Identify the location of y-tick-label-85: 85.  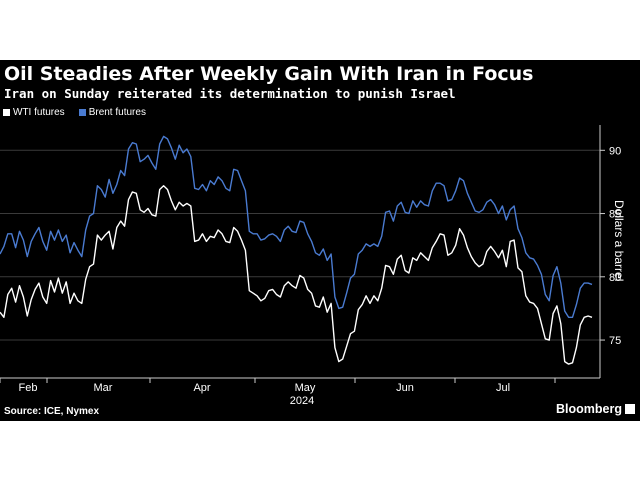
(615, 215).